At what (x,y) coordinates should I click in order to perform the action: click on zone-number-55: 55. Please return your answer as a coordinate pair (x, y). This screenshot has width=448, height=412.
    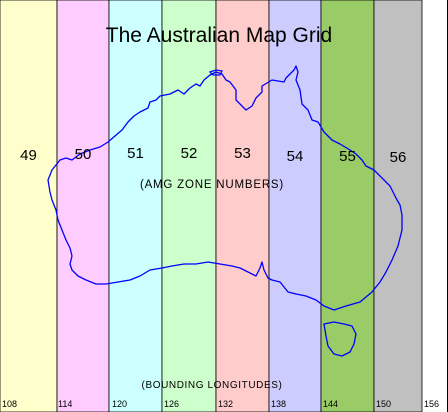
    Looking at the image, I should click on (347, 156).